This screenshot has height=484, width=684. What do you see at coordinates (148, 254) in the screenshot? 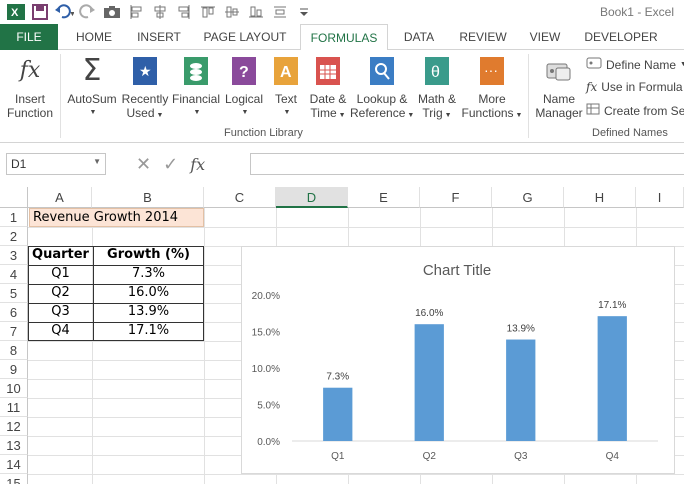
I see `cell-b3: Growth (%)` at bounding box center [148, 254].